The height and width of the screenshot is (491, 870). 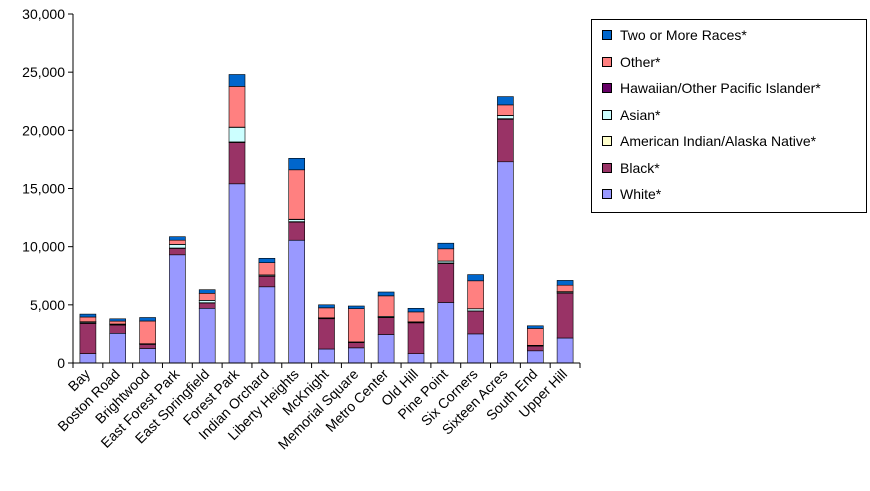 I want to click on legend-item: Asian*, so click(x=631, y=115).